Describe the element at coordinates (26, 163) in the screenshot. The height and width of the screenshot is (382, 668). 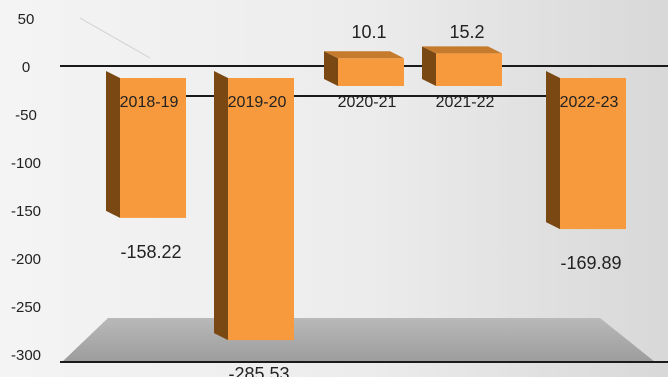
I see `y-tick-label: -100` at that location.